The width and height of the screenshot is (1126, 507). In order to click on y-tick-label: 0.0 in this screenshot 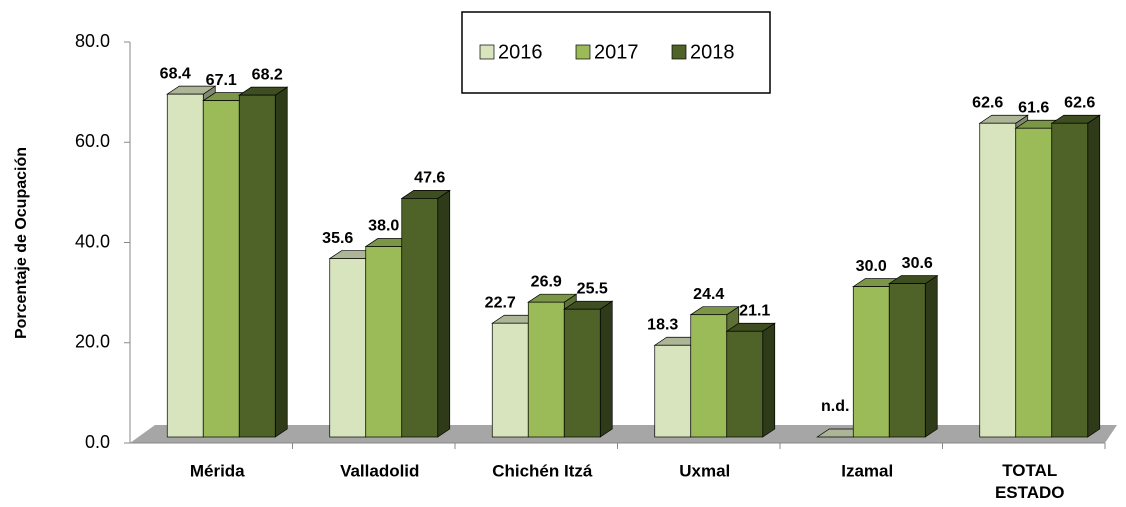, I will do `click(97, 442)`.